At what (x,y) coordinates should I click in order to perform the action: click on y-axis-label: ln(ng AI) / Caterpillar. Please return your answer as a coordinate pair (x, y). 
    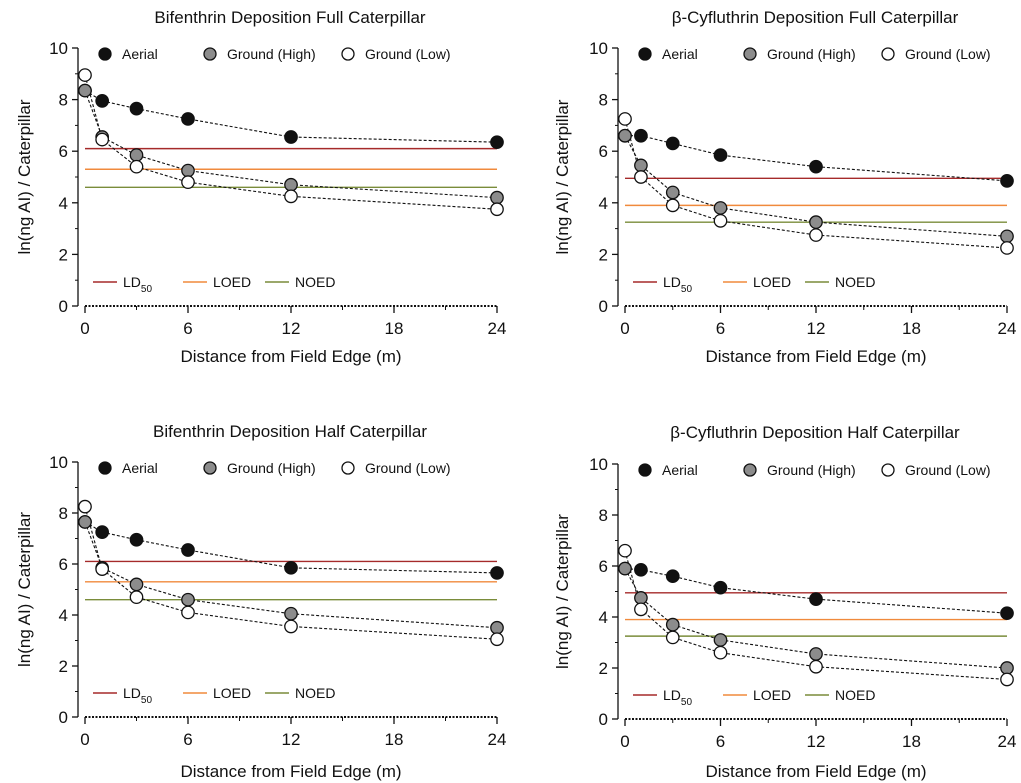
    Looking at the image, I should click on (24, 176).